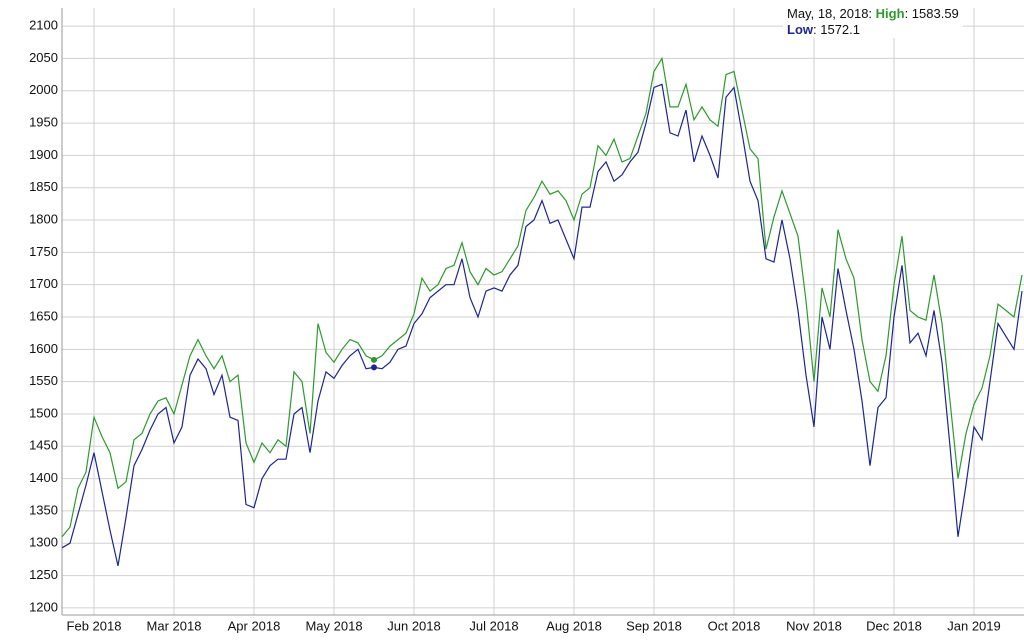 This screenshot has width=1024, height=643. I want to click on tooltip-high-label: High, so click(890, 13).